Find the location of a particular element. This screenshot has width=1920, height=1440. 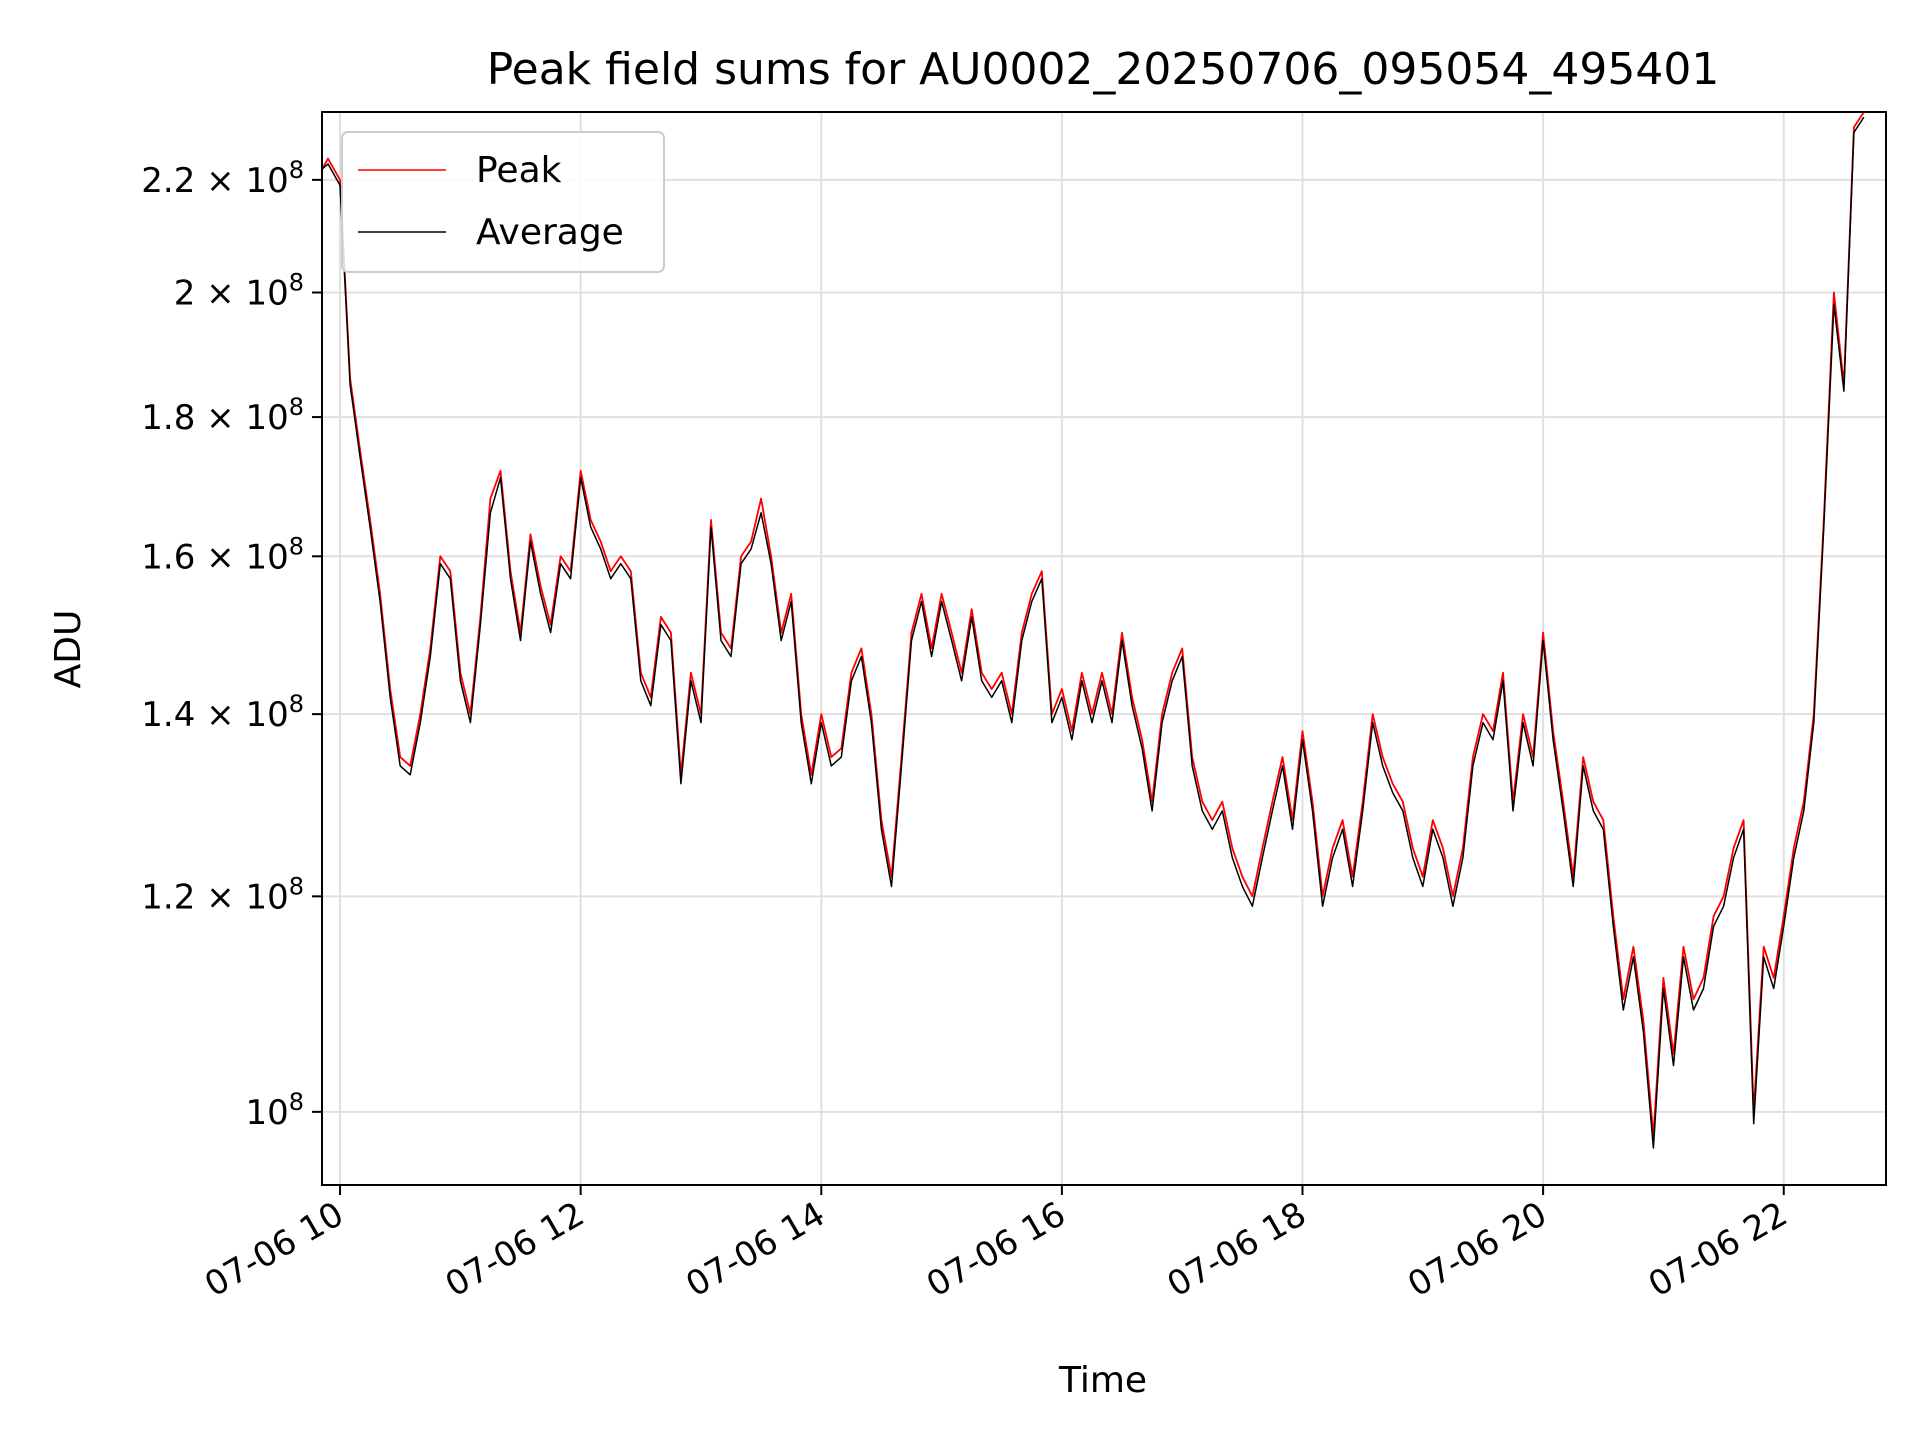

y-axis-label: ADU is located at coordinates (68, 649).